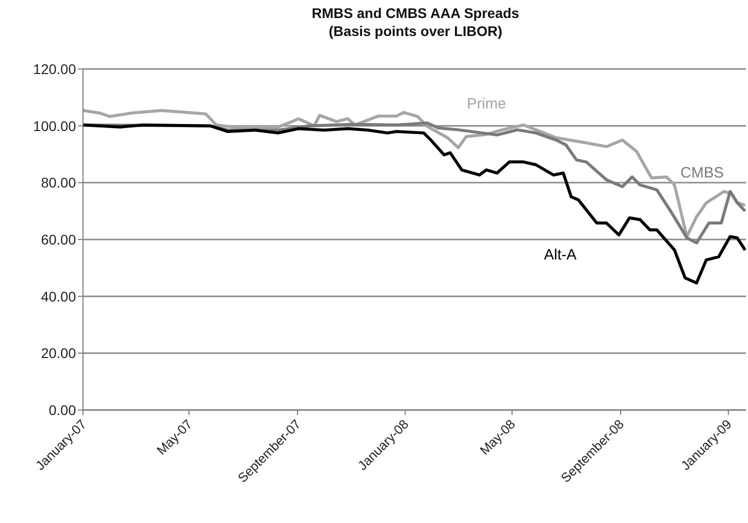 This screenshot has width=748, height=523. I want to click on text: Alt-A, so click(560, 255).